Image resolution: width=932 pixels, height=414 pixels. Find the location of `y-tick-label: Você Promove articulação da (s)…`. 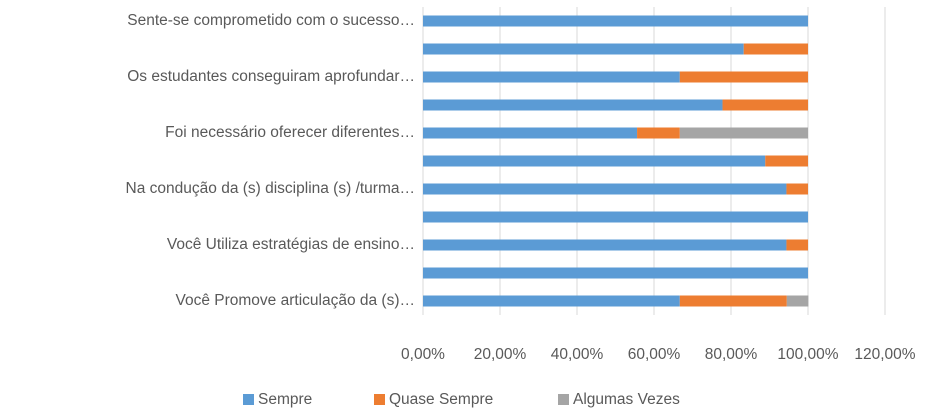

y-tick-label: Você Promove articulação da (s)… is located at coordinates (296, 300).